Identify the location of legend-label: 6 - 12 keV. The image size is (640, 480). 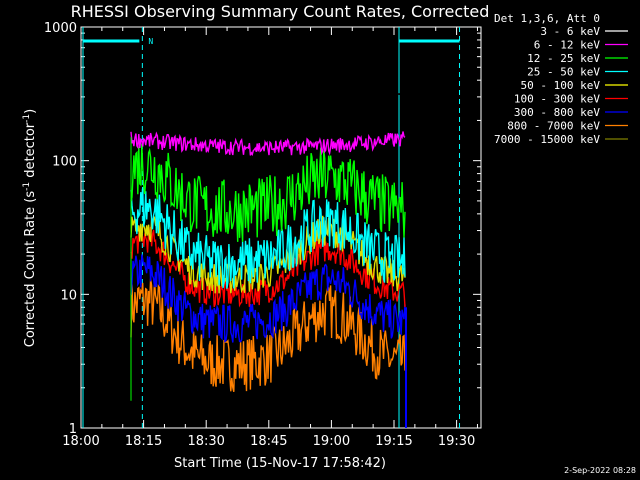
(567, 45).